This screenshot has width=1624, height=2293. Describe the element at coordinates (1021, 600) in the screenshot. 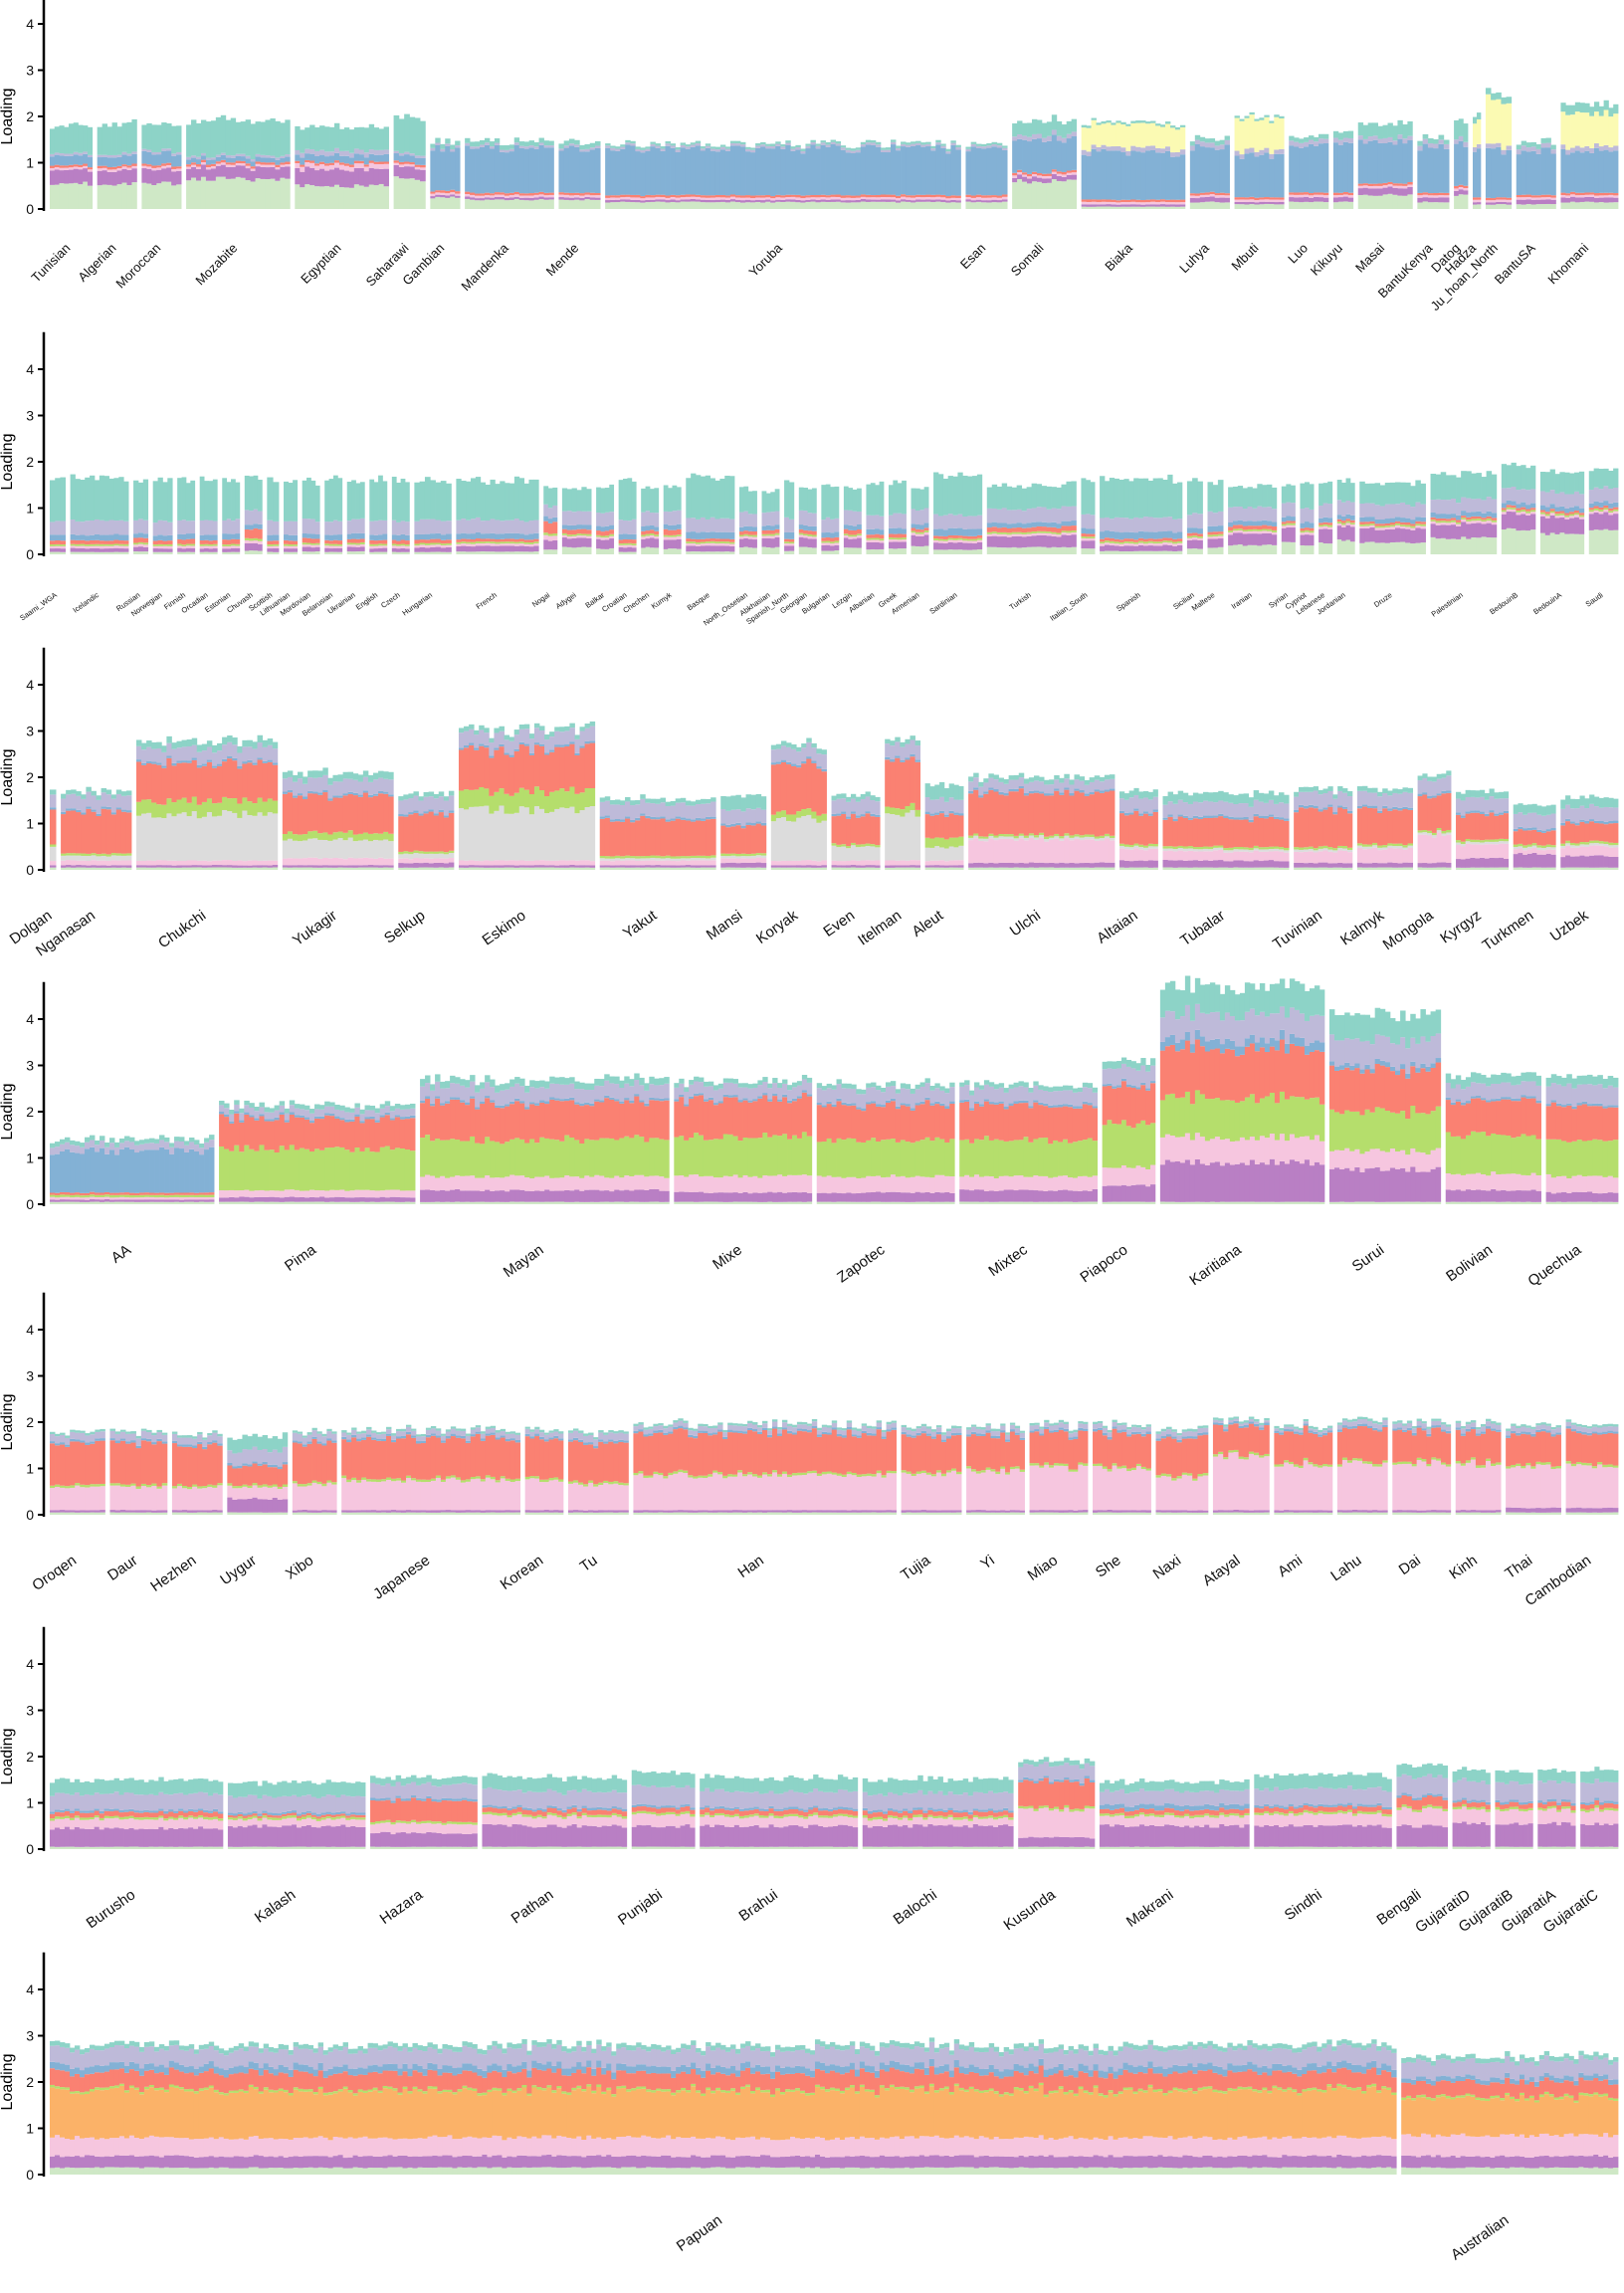

I see `population-label: Turkish` at that location.